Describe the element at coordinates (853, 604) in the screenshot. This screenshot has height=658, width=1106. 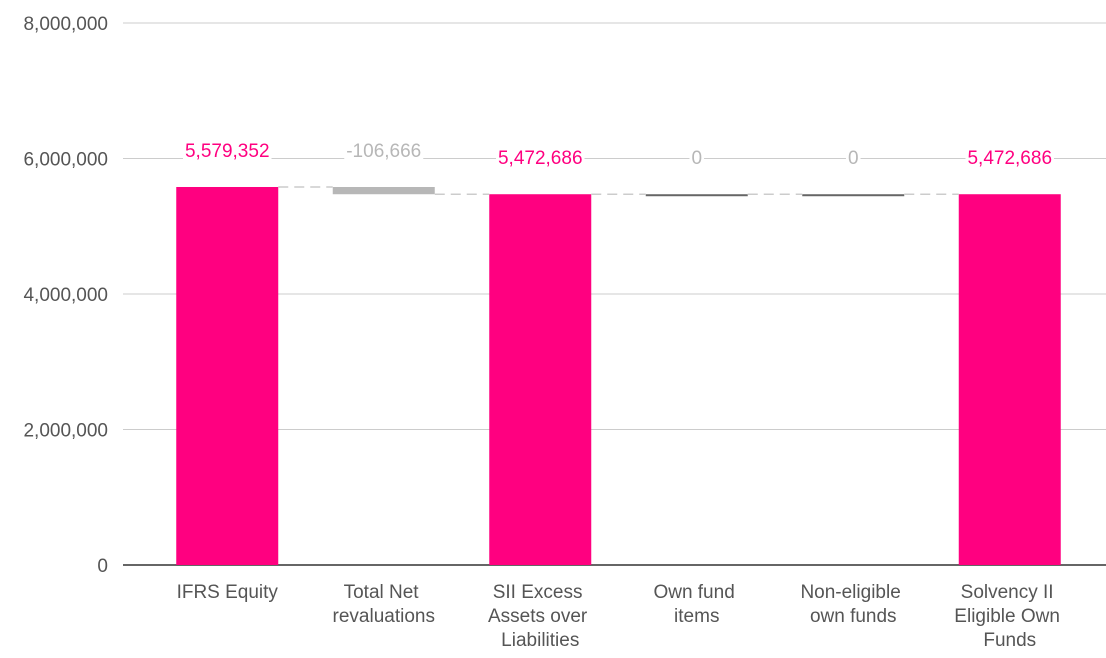
I see `x-tick-label: Non-eligible own funds` at that location.